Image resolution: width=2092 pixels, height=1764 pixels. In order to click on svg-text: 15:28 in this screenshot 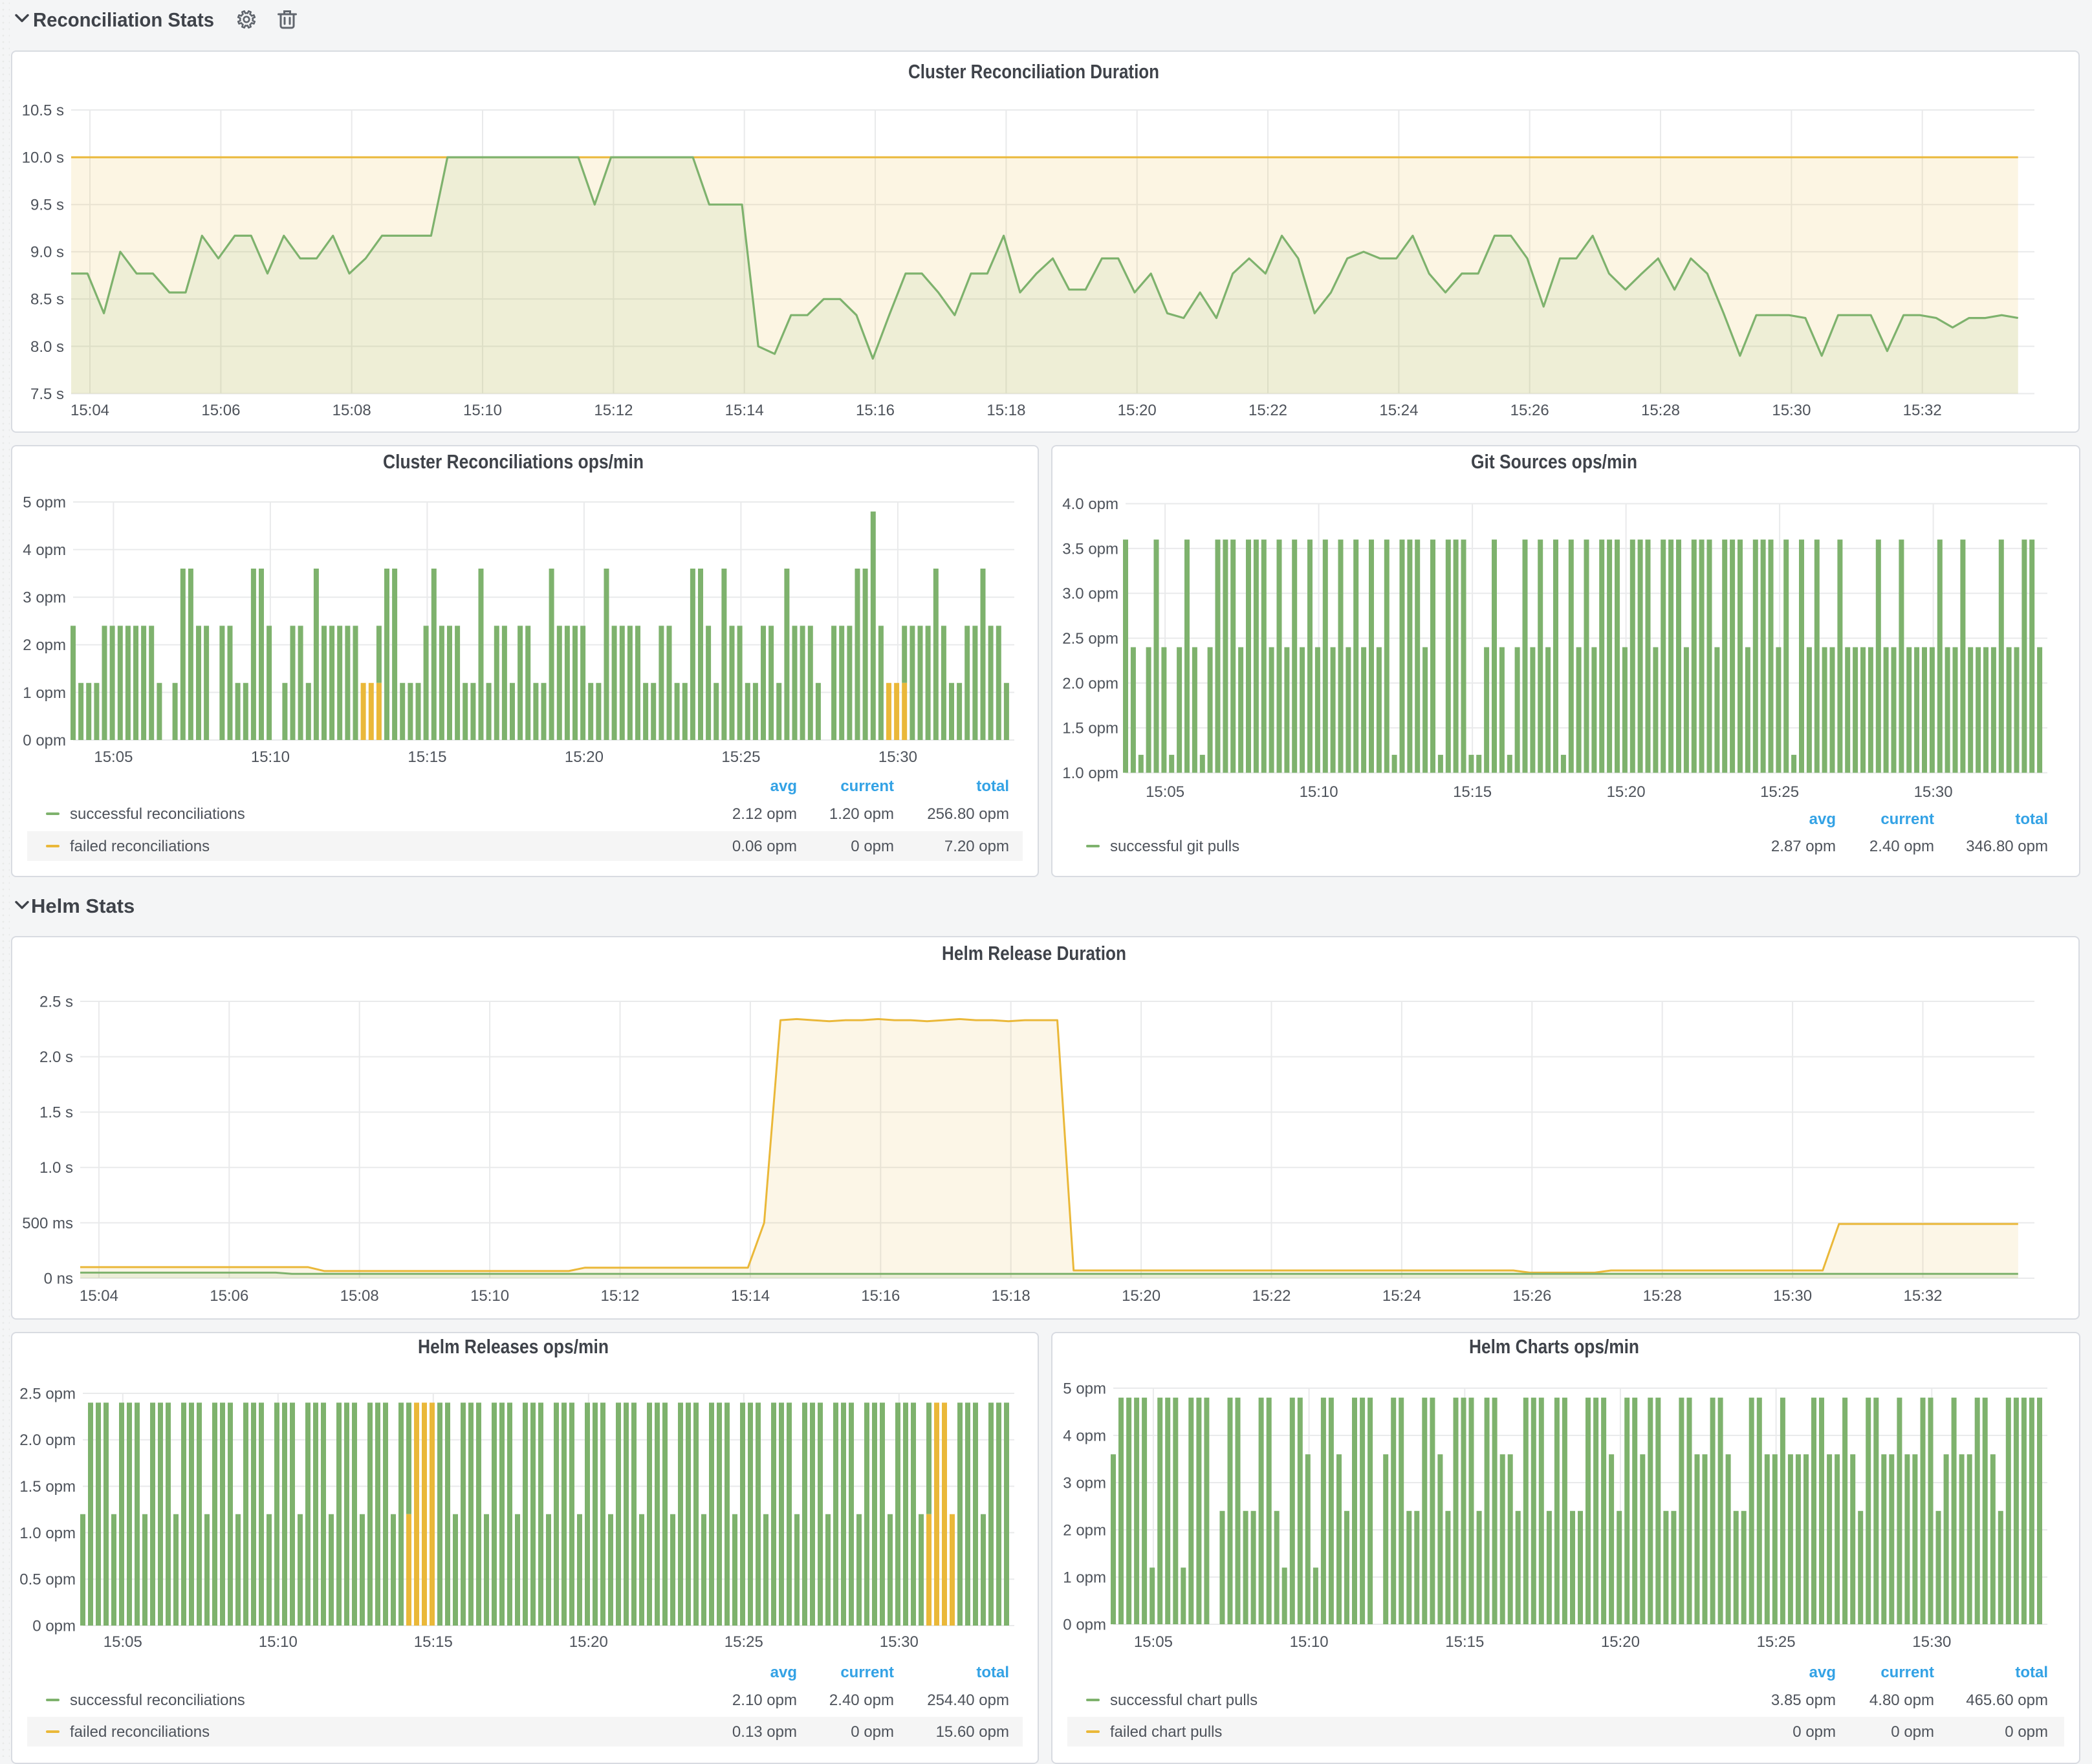, I will do `click(1662, 1296)`.